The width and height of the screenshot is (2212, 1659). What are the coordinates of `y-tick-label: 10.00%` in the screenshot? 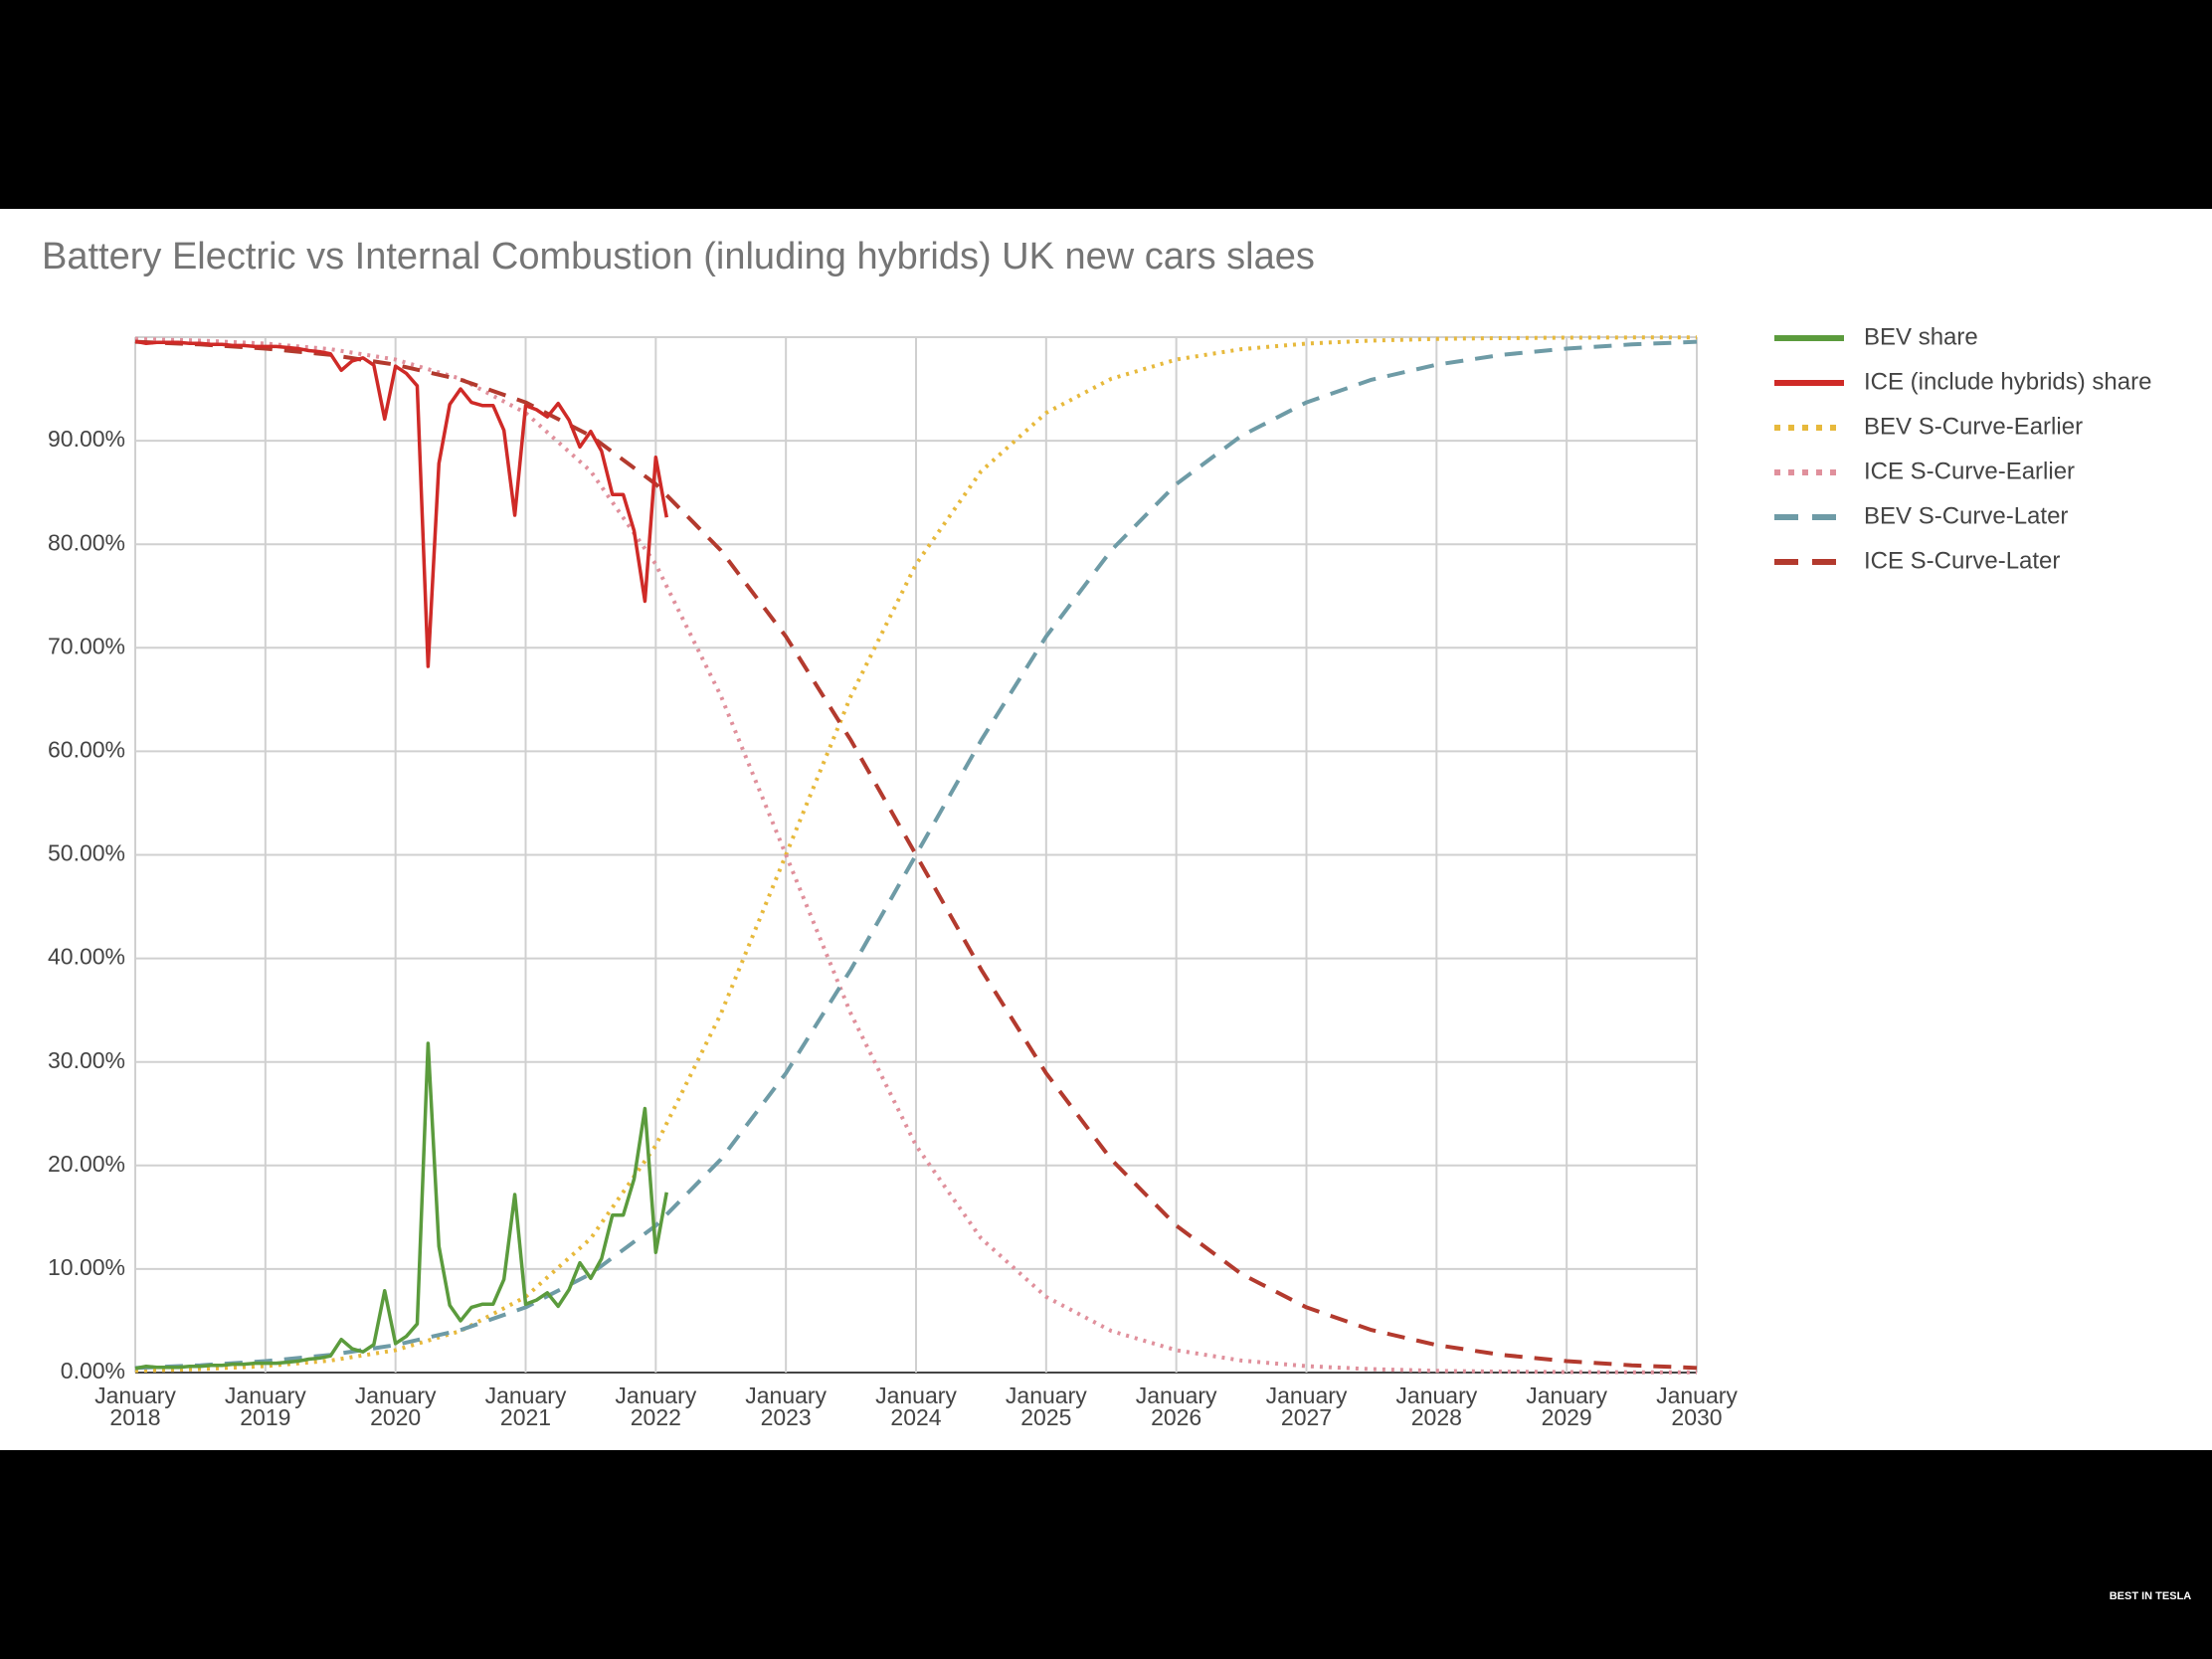 It's located at (86, 1267).